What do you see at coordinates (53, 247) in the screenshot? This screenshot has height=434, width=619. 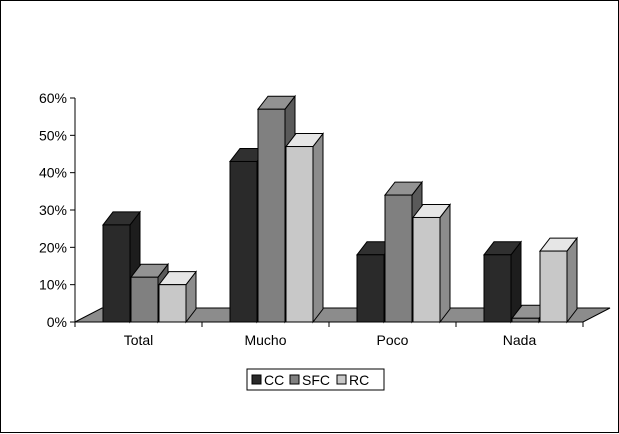 I see `y-tick-label: 20%` at bounding box center [53, 247].